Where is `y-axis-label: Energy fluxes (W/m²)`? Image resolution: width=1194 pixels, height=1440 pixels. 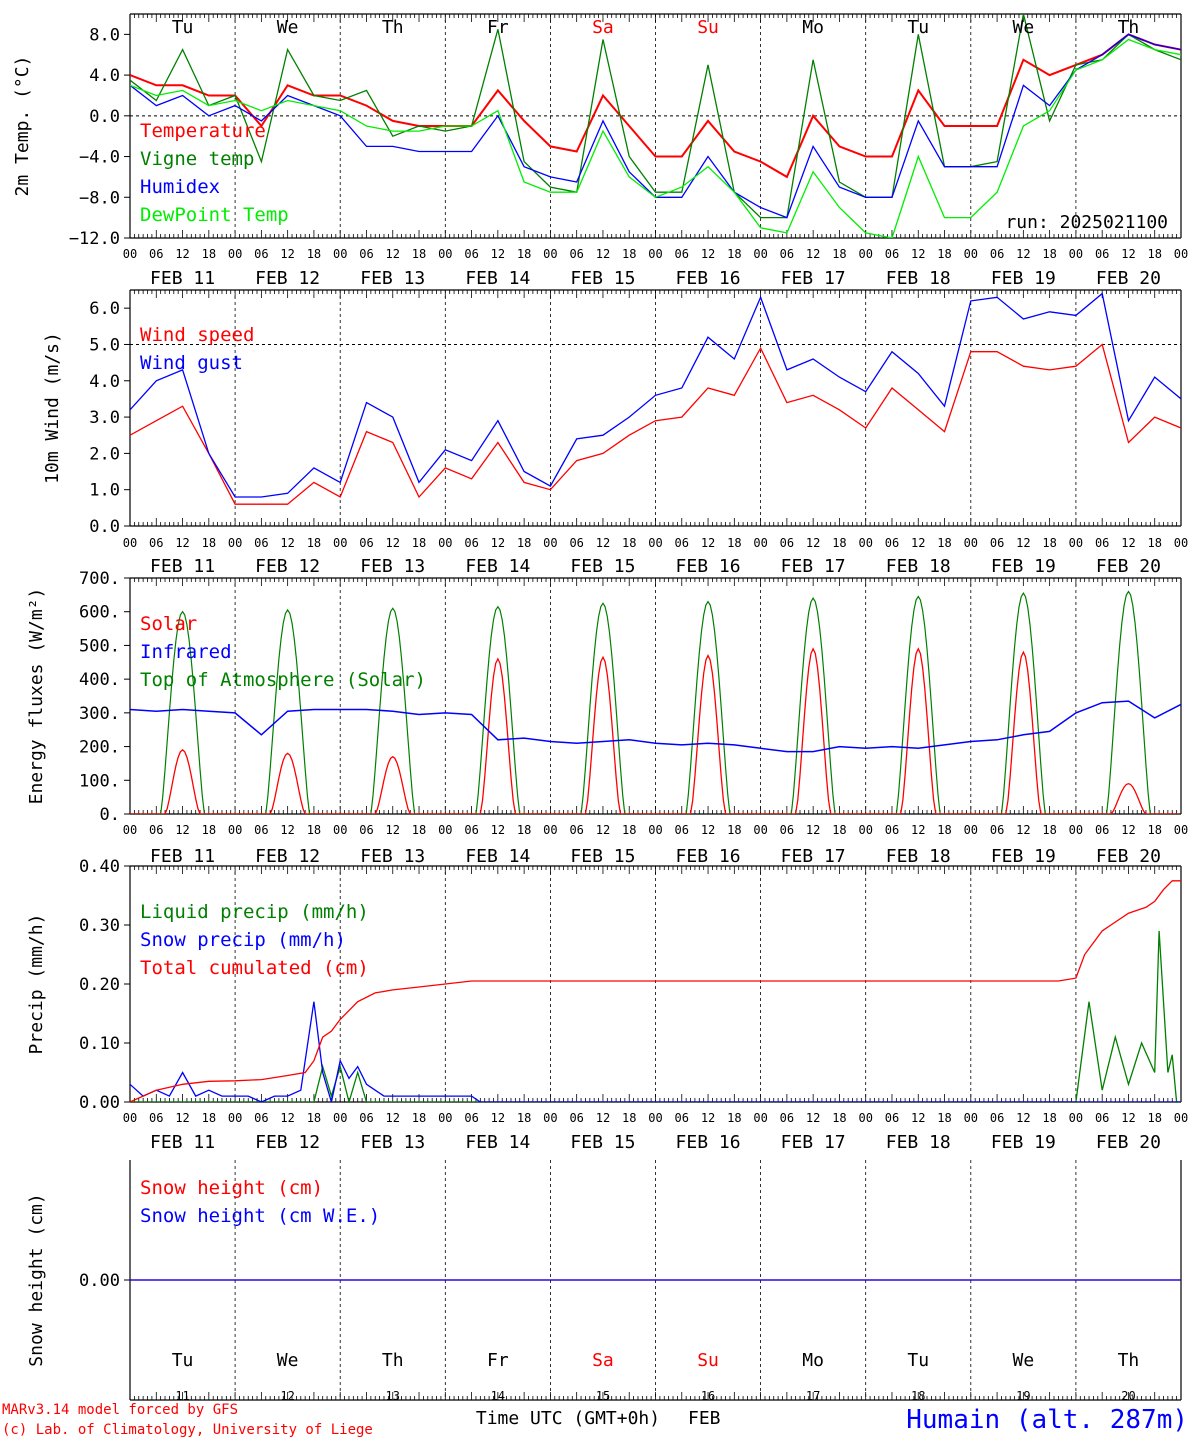
y-axis-label: Energy fluxes (W/m²) is located at coordinates (36, 696).